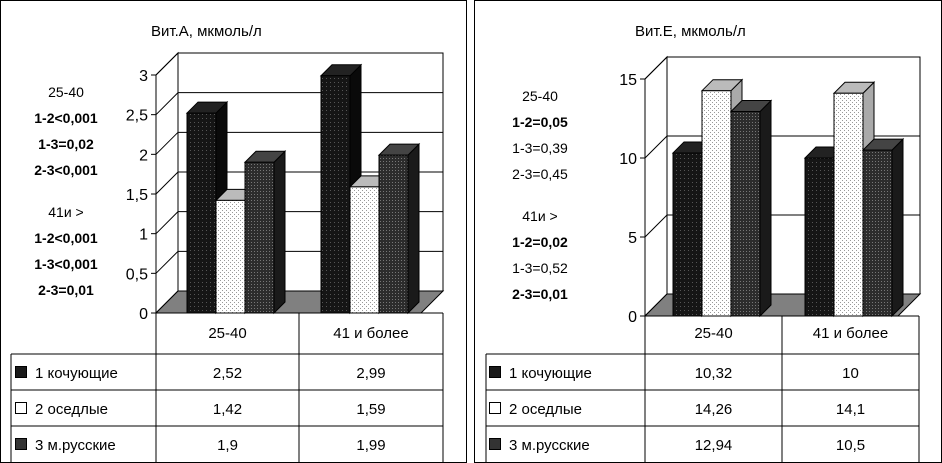  Describe the element at coordinates (371, 445) in the screenshot. I see `data-cell: 1,99` at that location.